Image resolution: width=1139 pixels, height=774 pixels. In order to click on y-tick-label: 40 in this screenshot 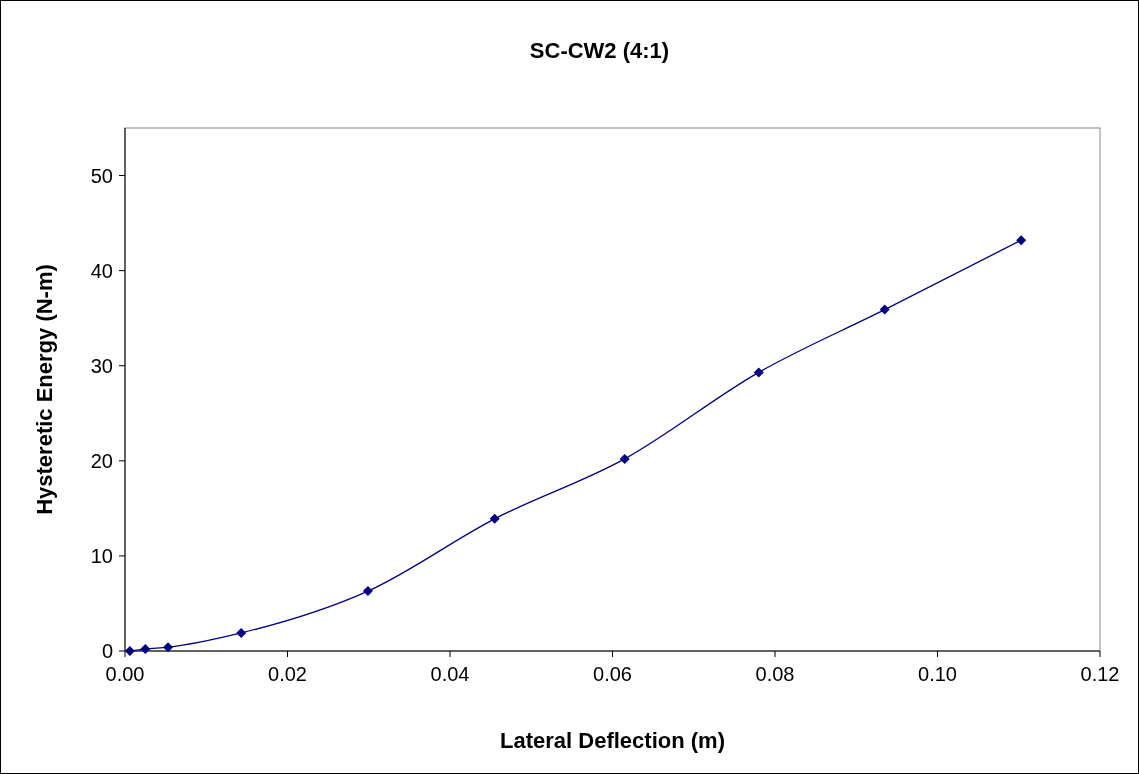, I will do `click(101, 270)`.